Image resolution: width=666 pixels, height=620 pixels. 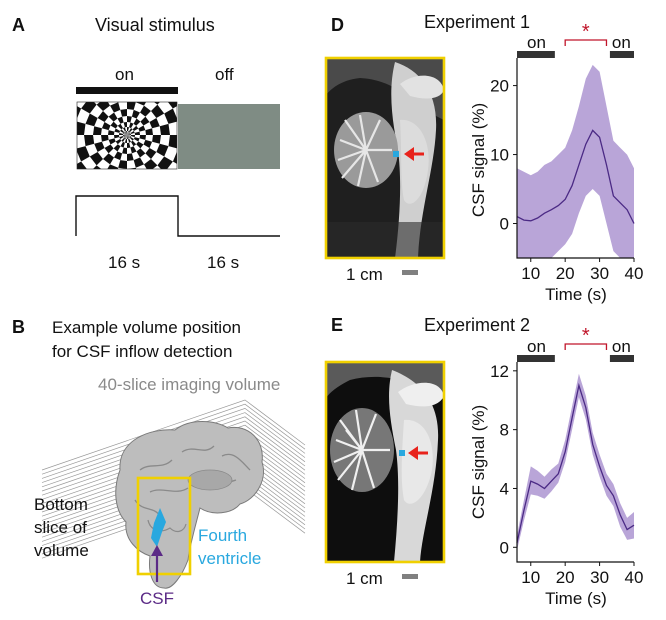 I want to click on roi-yellow-box, so click(x=164, y=526).